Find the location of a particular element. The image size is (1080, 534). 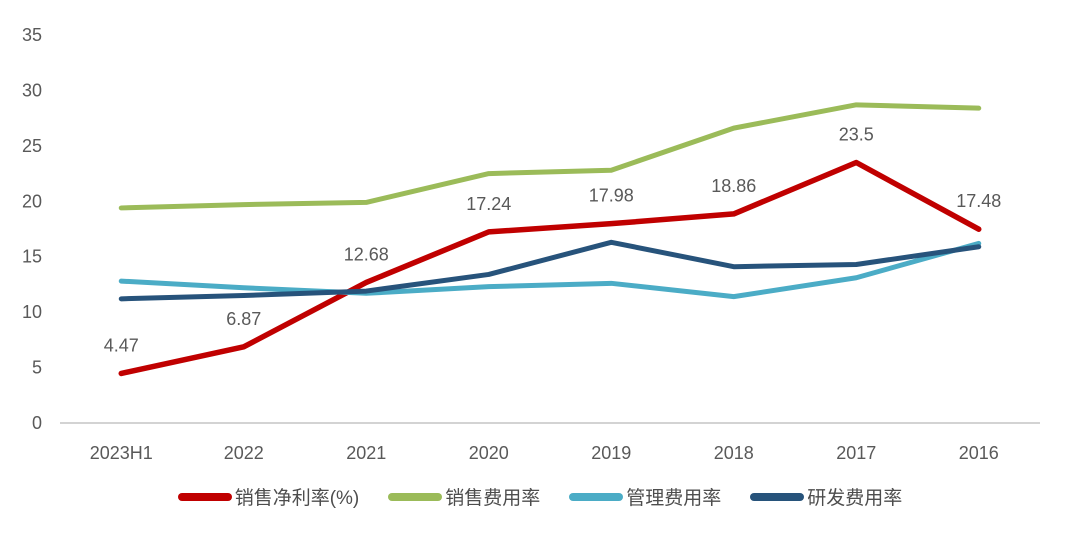

series-line-rd-expense is located at coordinates (550, 270).